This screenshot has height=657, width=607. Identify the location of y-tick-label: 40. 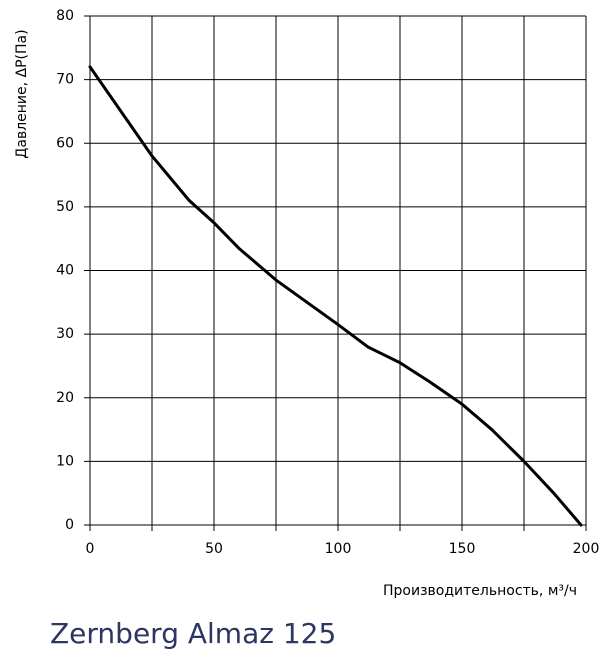
(65, 271).